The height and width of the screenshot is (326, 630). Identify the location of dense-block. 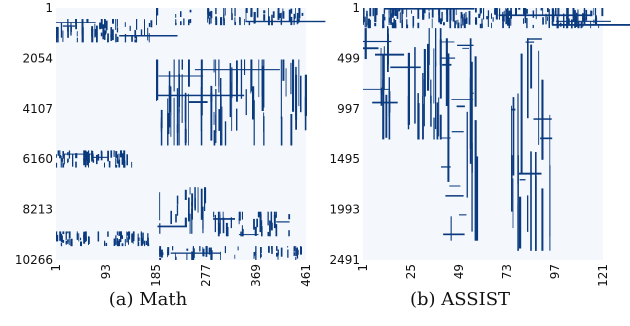
(496, 18).